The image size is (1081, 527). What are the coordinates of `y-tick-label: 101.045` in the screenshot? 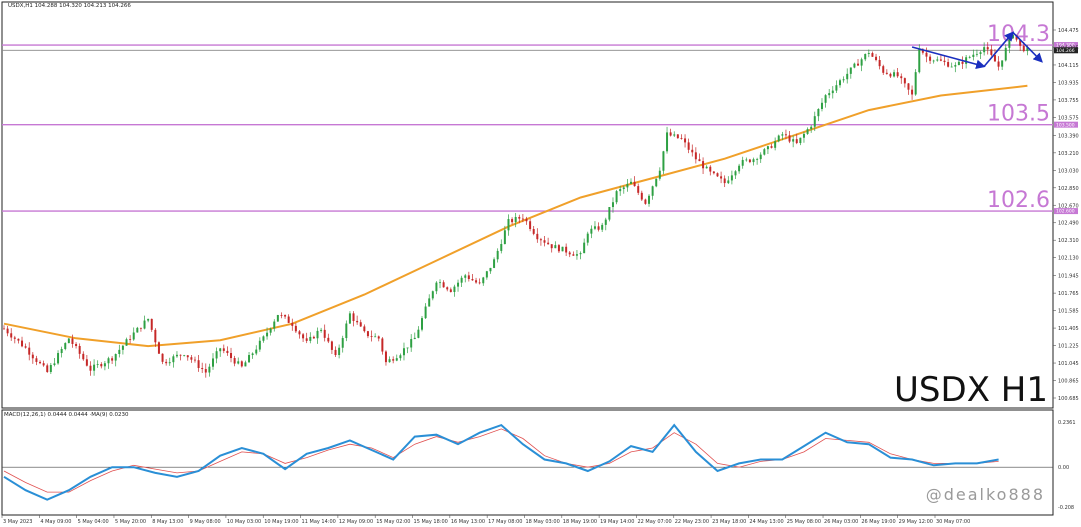 It's located at (1068, 364).